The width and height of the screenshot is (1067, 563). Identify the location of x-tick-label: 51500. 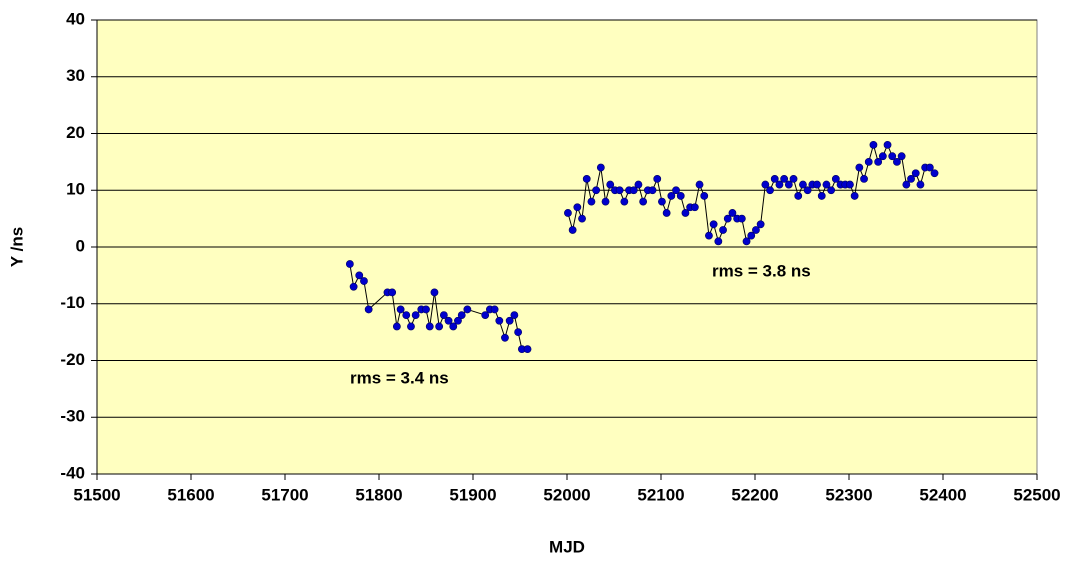
(96, 494).